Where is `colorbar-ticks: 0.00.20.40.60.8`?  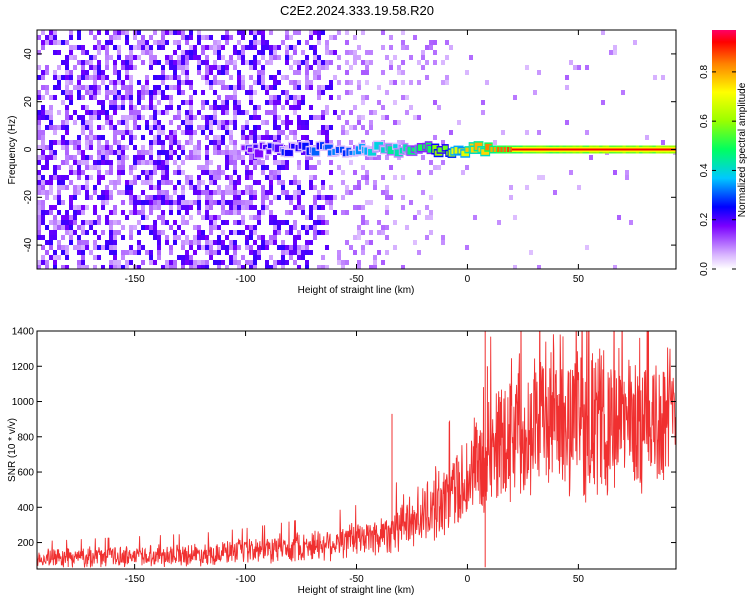 colorbar-ticks: 0.00.20.40.60.8 is located at coordinates (717, 170).